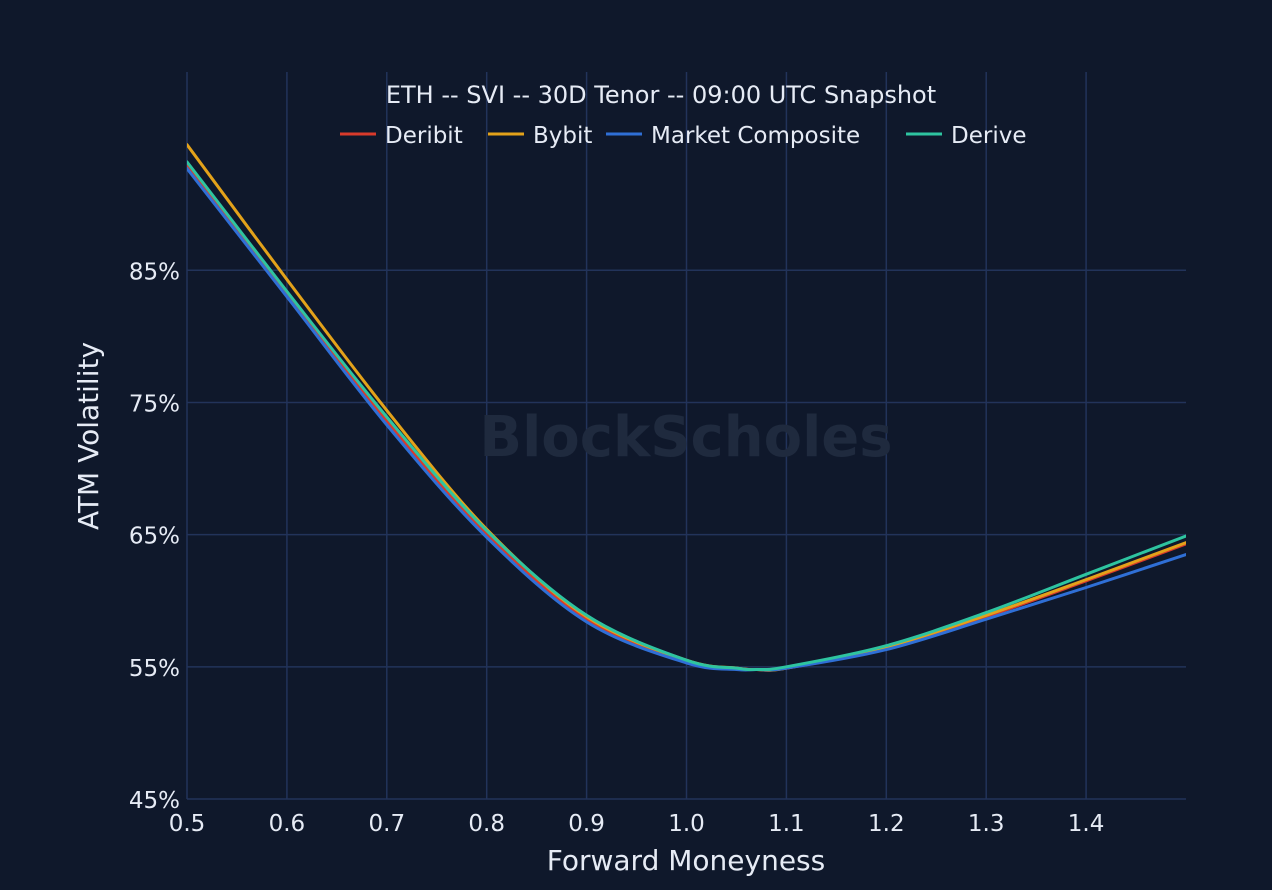 The image size is (1272, 890). I want to click on x-axis-label: Forward Moneyness, so click(686, 860).